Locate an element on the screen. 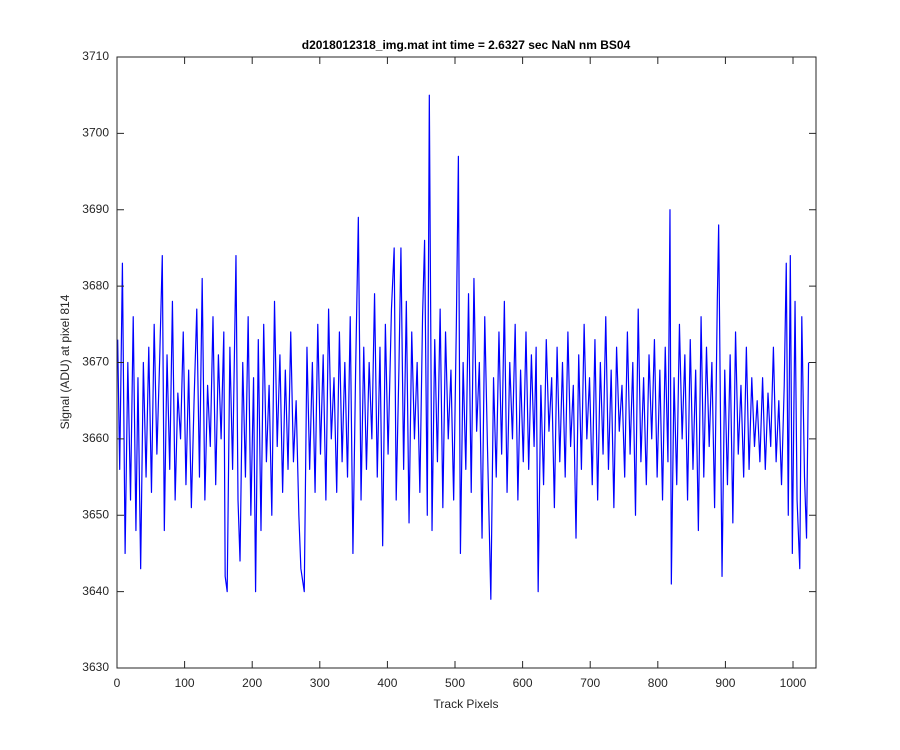  x-tick-label: 100 is located at coordinates (185, 683).